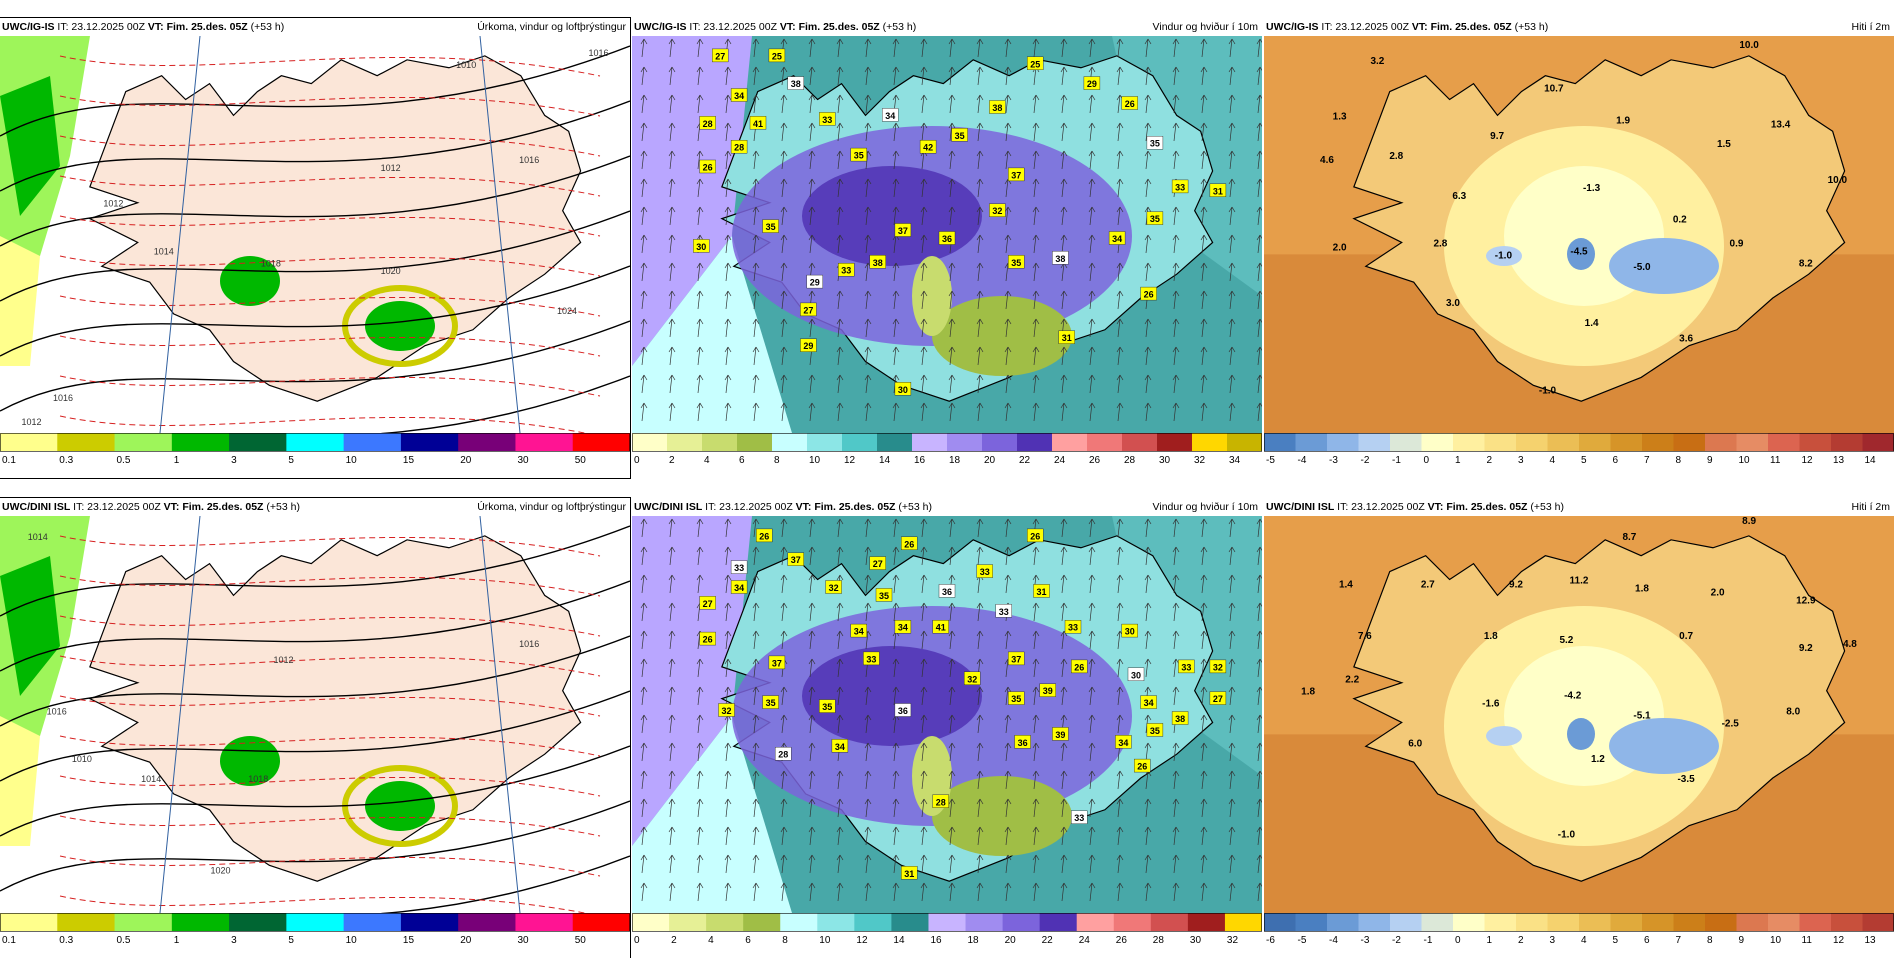  Describe the element at coordinates (1060, 735) in the screenshot. I see `gust-value-label: 39` at that location.